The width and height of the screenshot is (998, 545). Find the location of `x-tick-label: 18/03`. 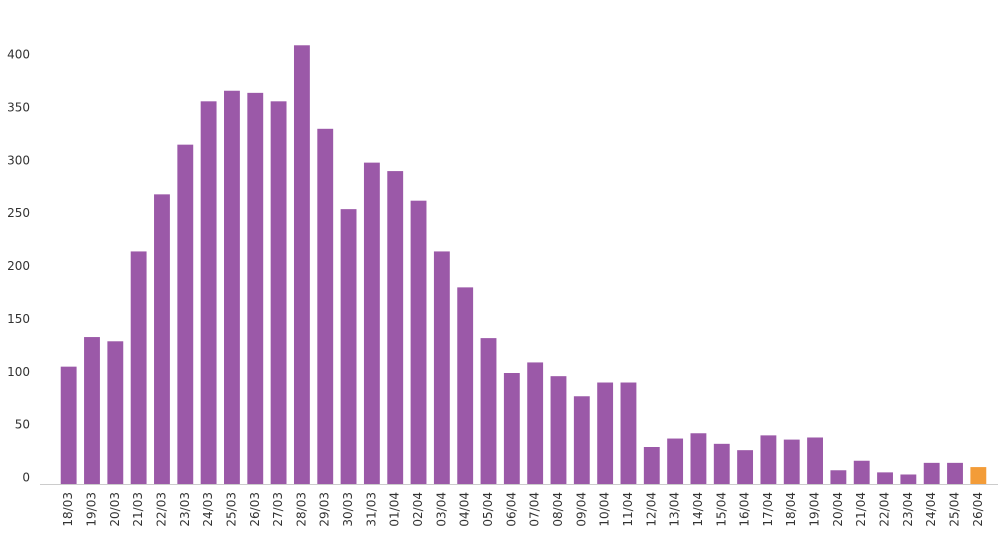

x-tick-label: 18/03 is located at coordinates (68, 509).